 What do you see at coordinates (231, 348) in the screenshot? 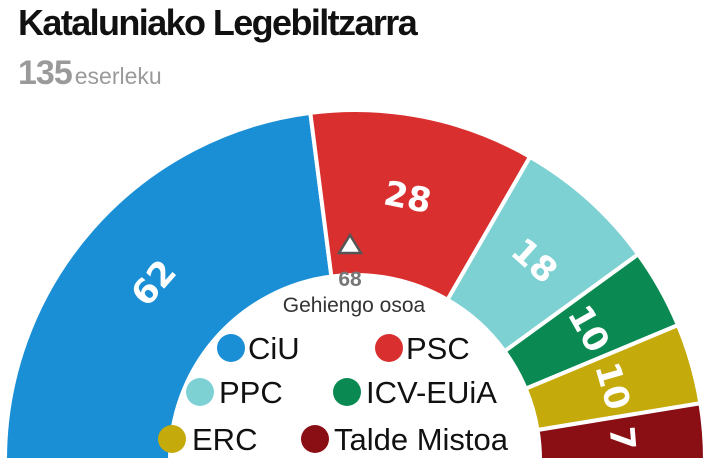
I see `legend-swatch-ciu` at bounding box center [231, 348].